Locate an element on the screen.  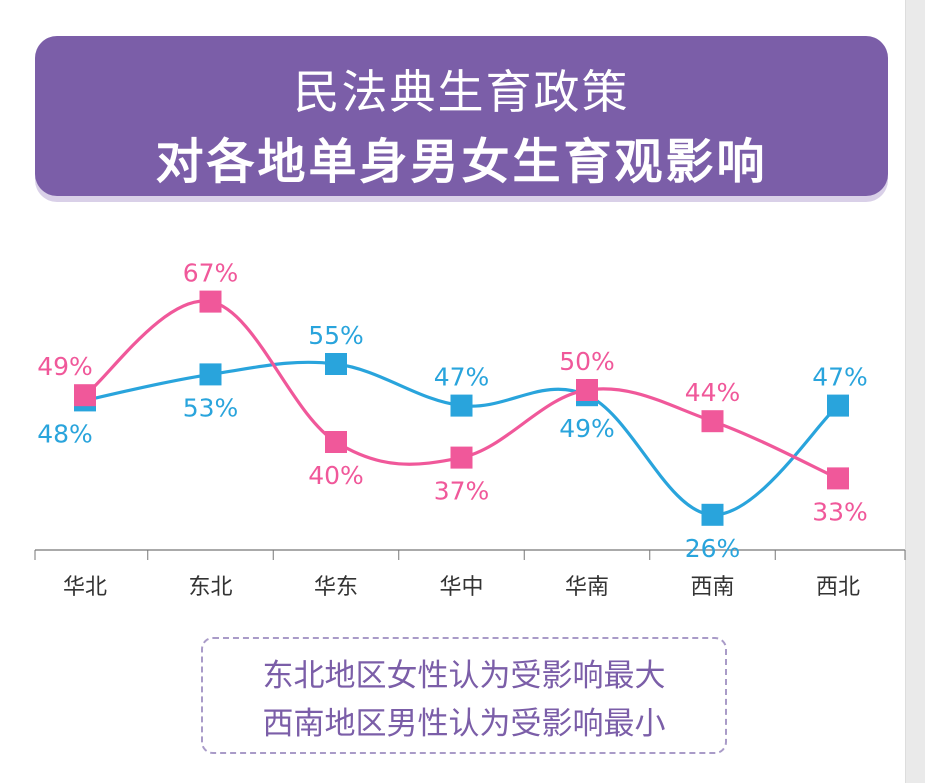
blue-data-label: 53% is located at coordinates (211, 407).